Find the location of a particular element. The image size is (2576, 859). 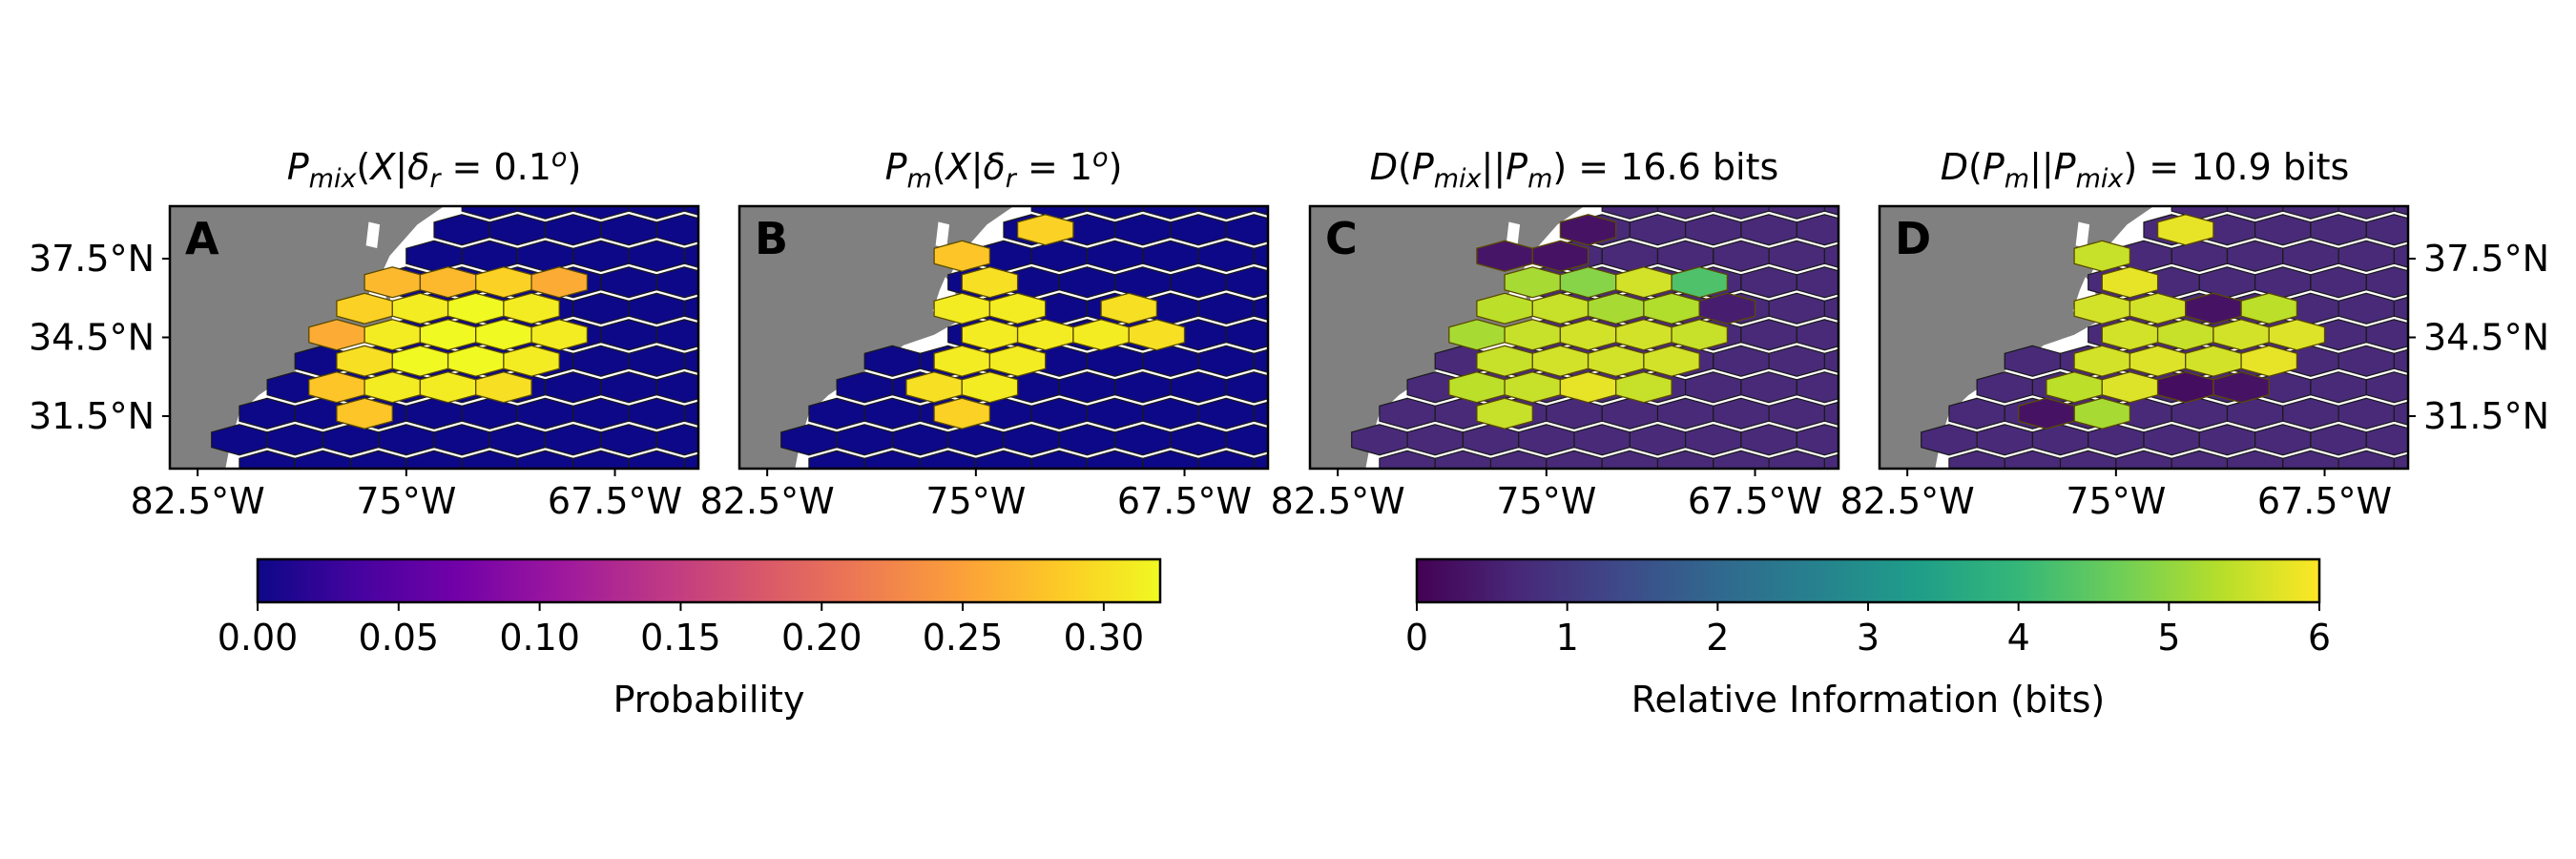

colorbar-tick-label: 2 is located at coordinates (1717, 638).